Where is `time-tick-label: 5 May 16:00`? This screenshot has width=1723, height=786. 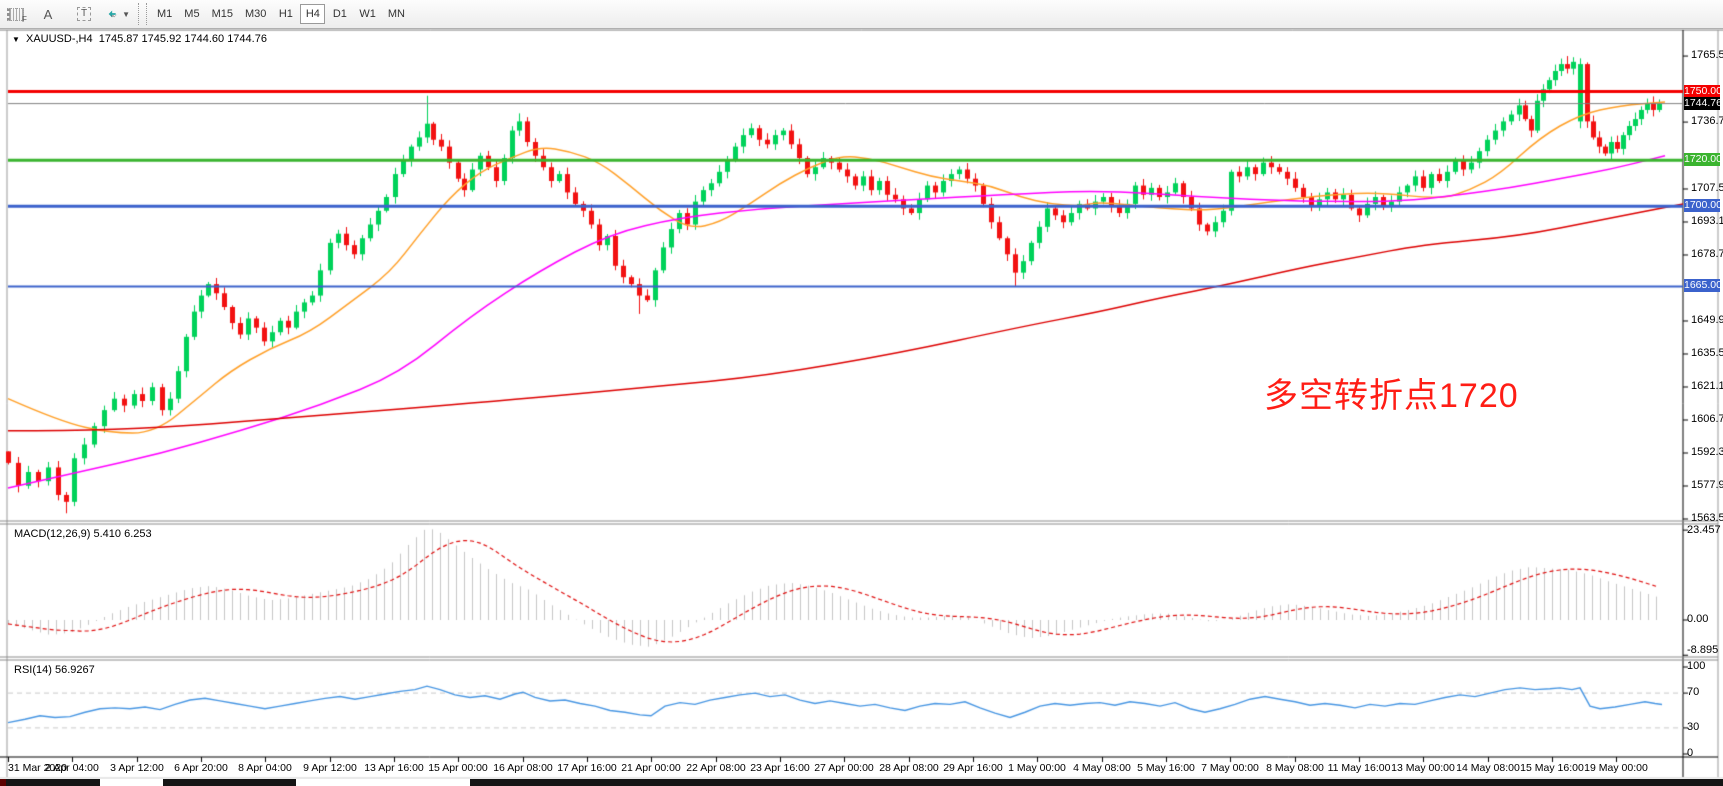 time-tick-label: 5 May 16:00 is located at coordinates (1166, 768).